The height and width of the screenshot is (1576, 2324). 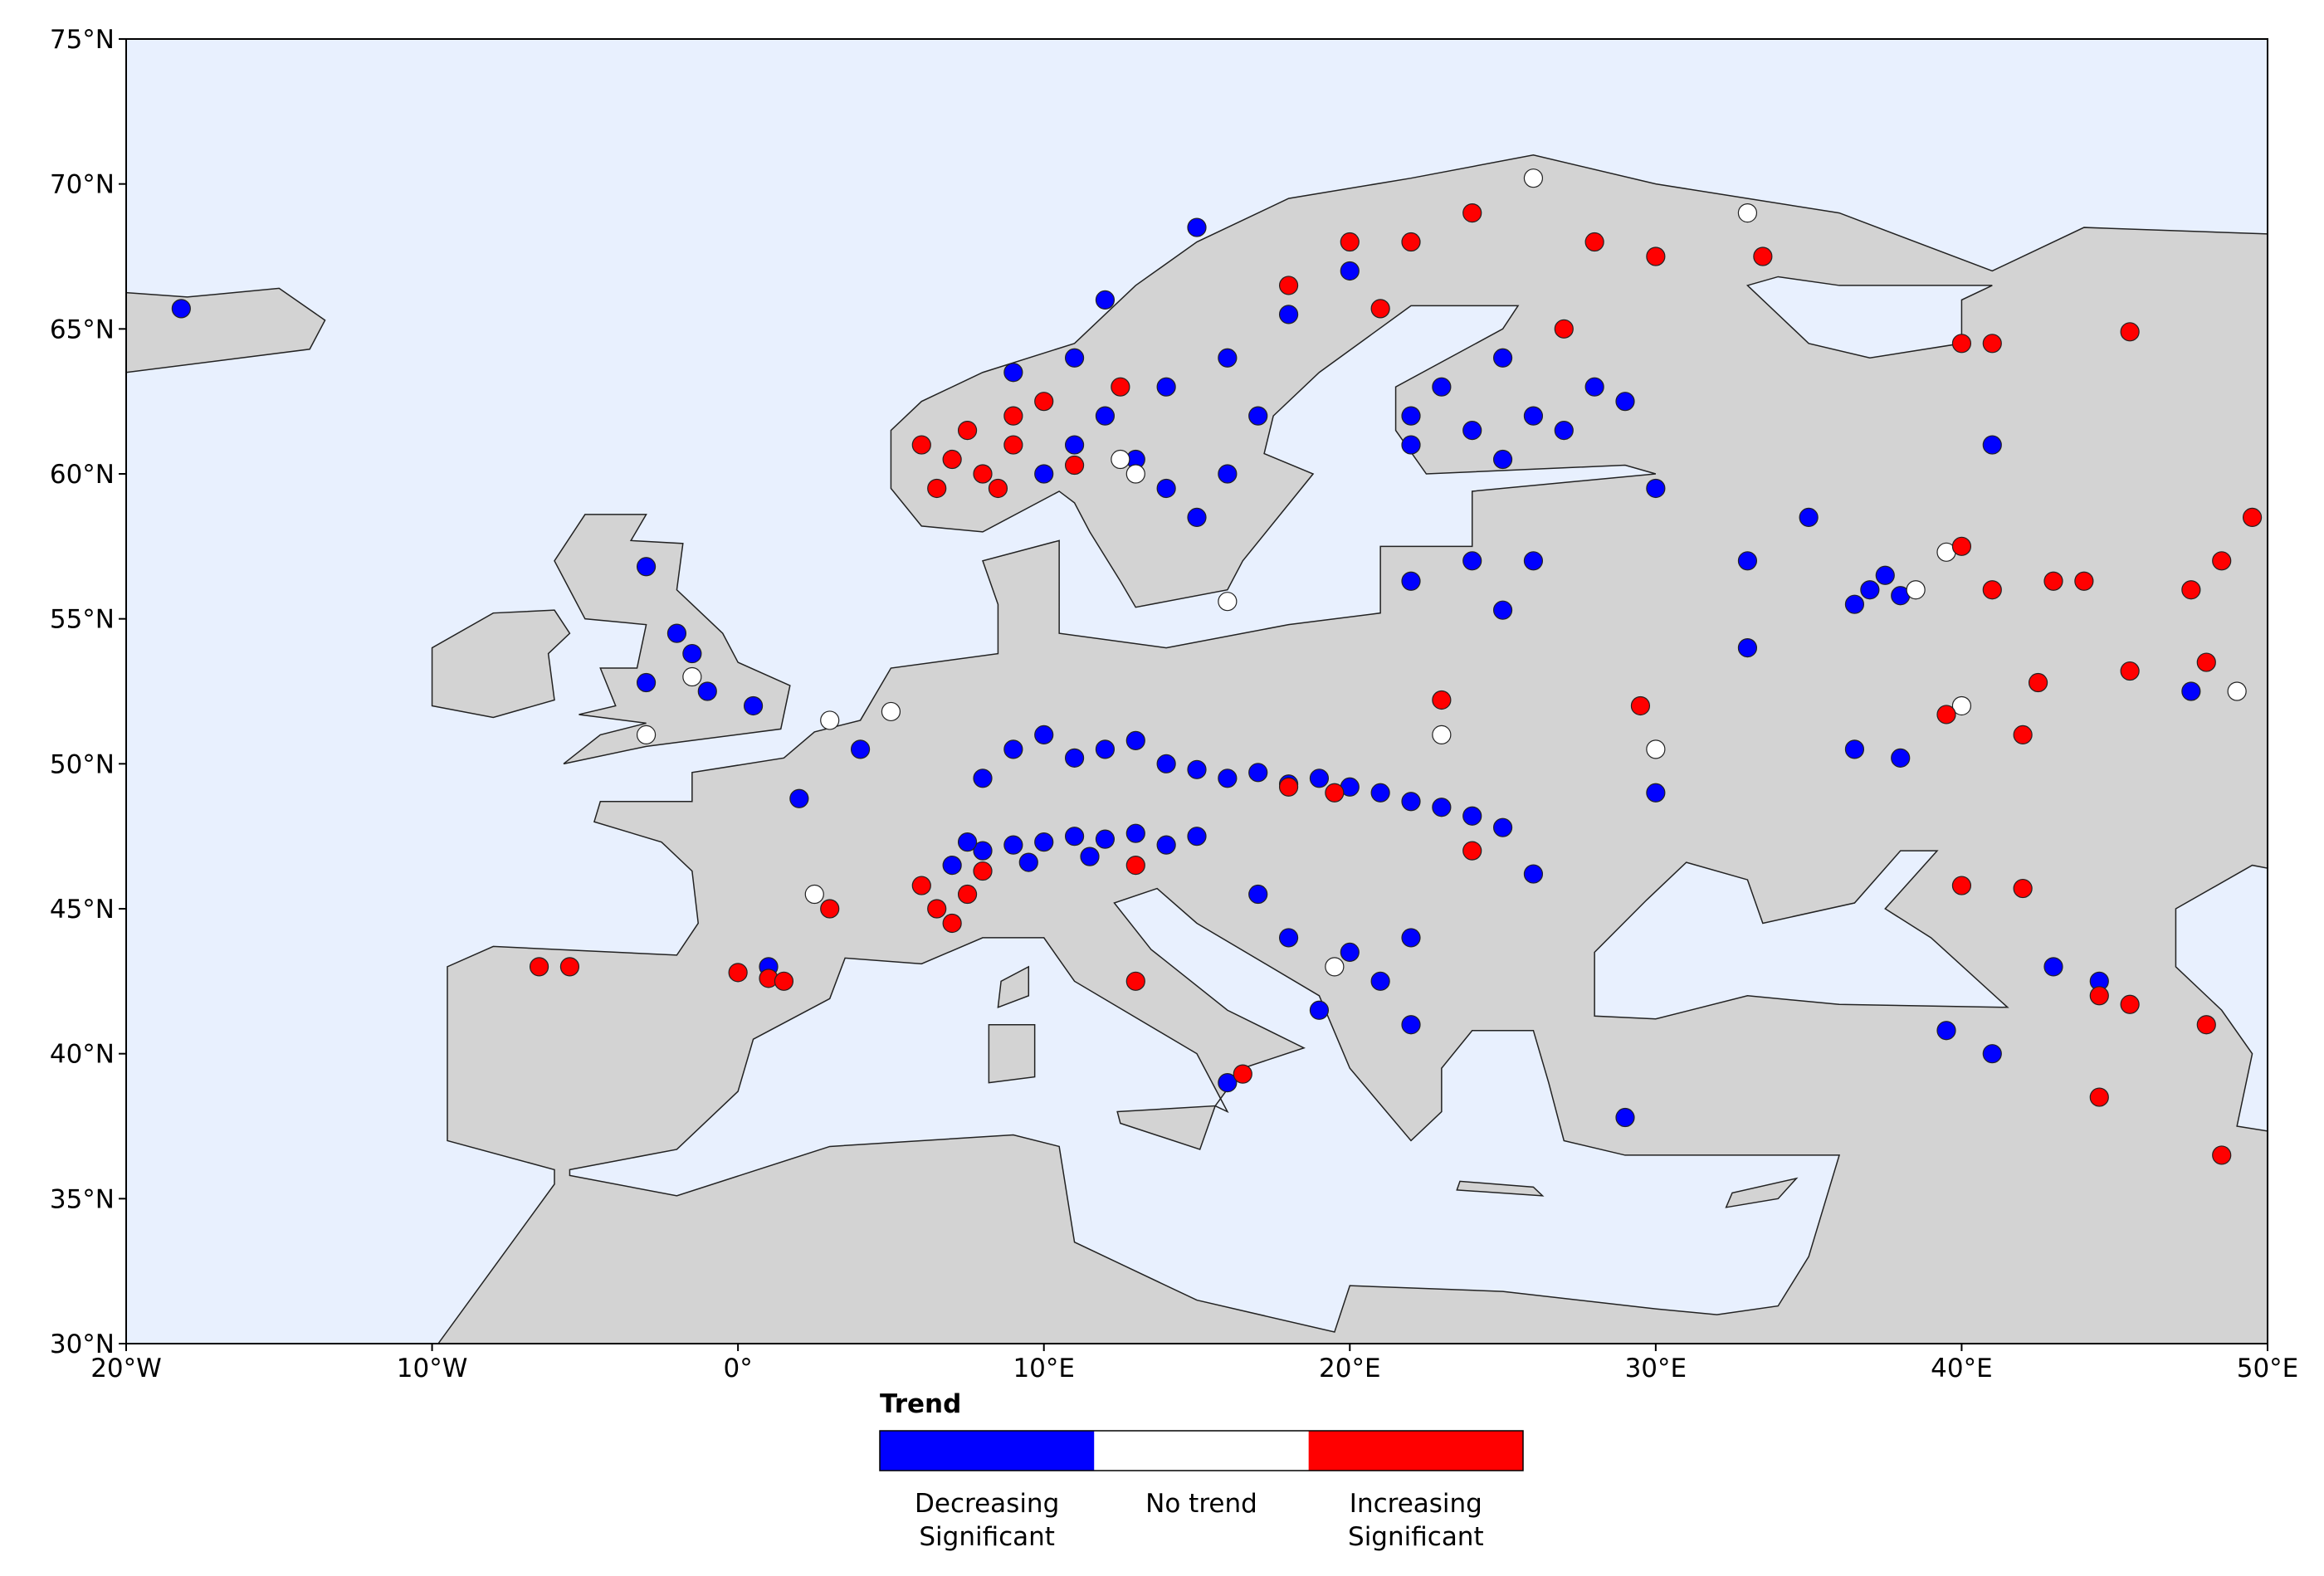 I want to click on legend-label: Increasing, so click(x=1416, y=1504).